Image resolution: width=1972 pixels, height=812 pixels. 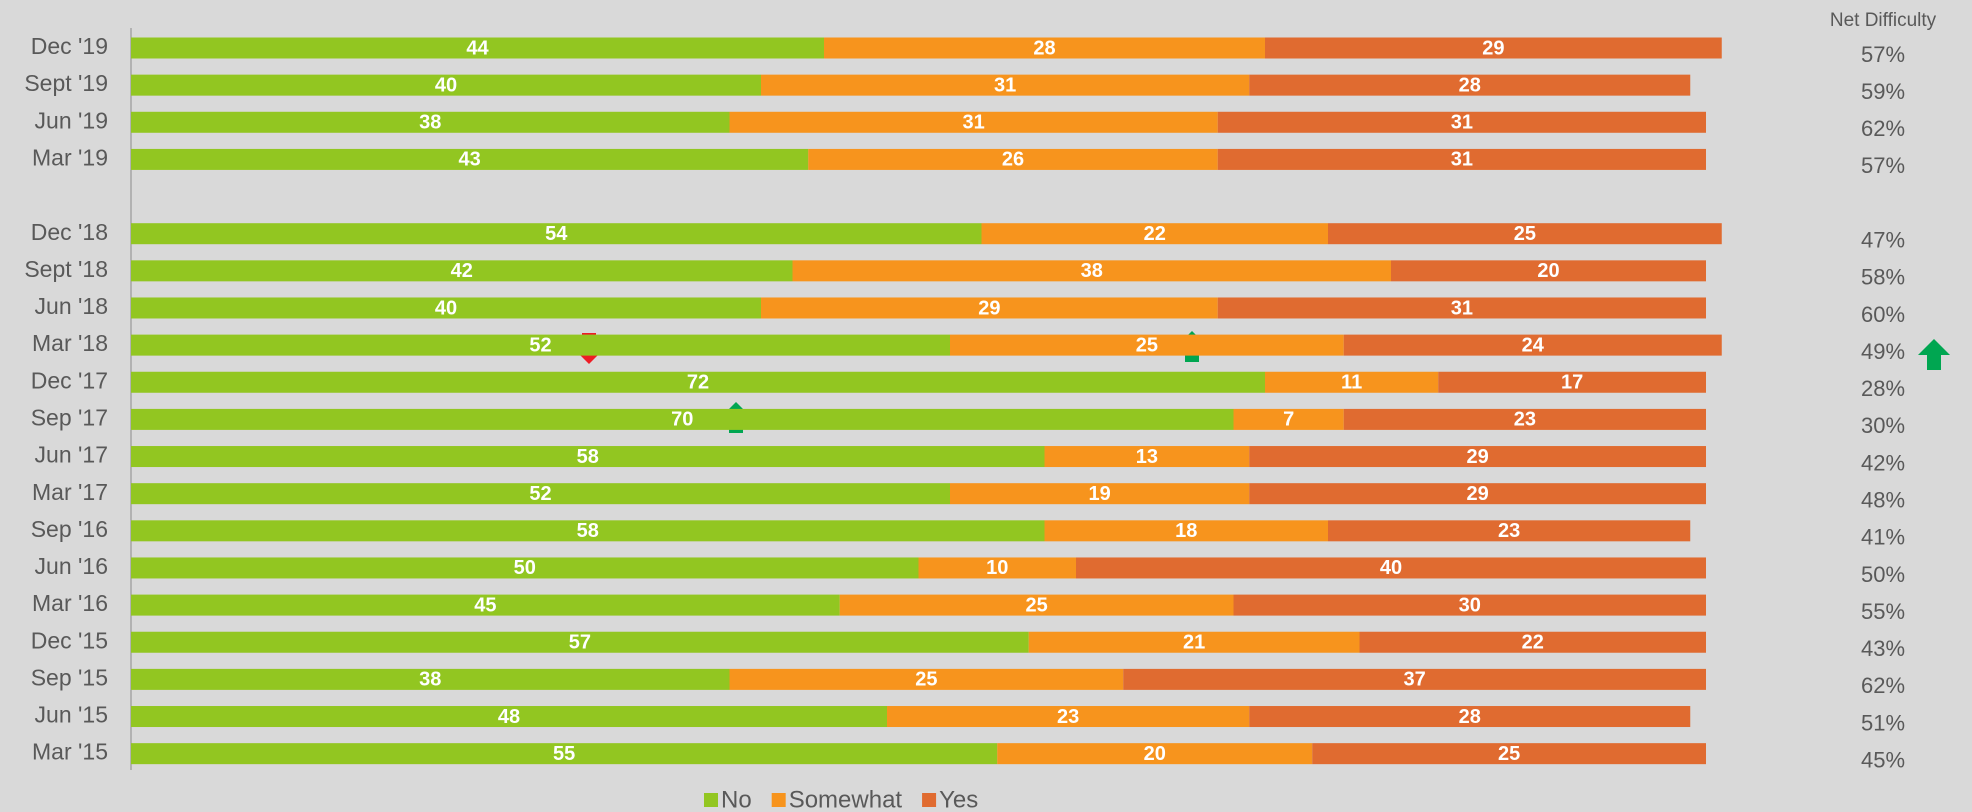 What do you see at coordinates (1883, 351) in the screenshot?
I see `net-difficulty-value: 49%` at bounding box center [1883, 351].